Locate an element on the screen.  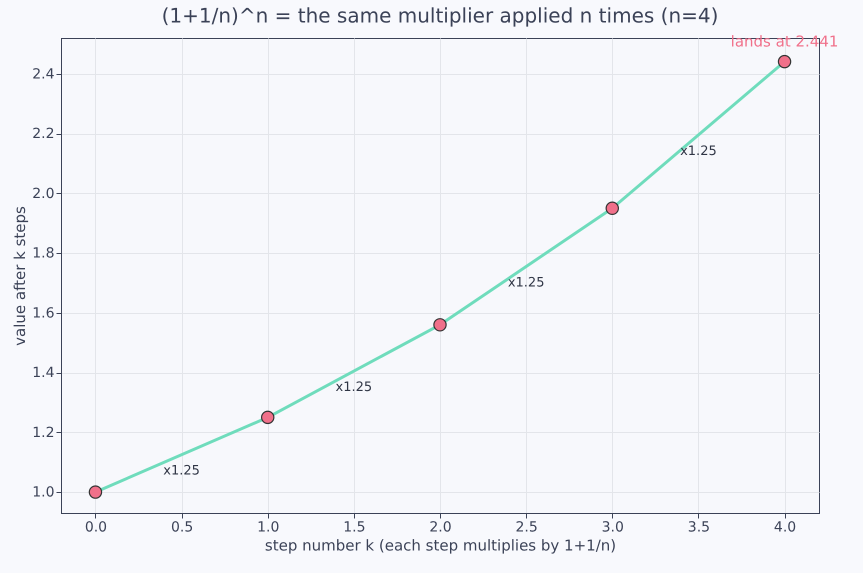
y-tick-label: 2.4 is located at coordinates (43, 74).